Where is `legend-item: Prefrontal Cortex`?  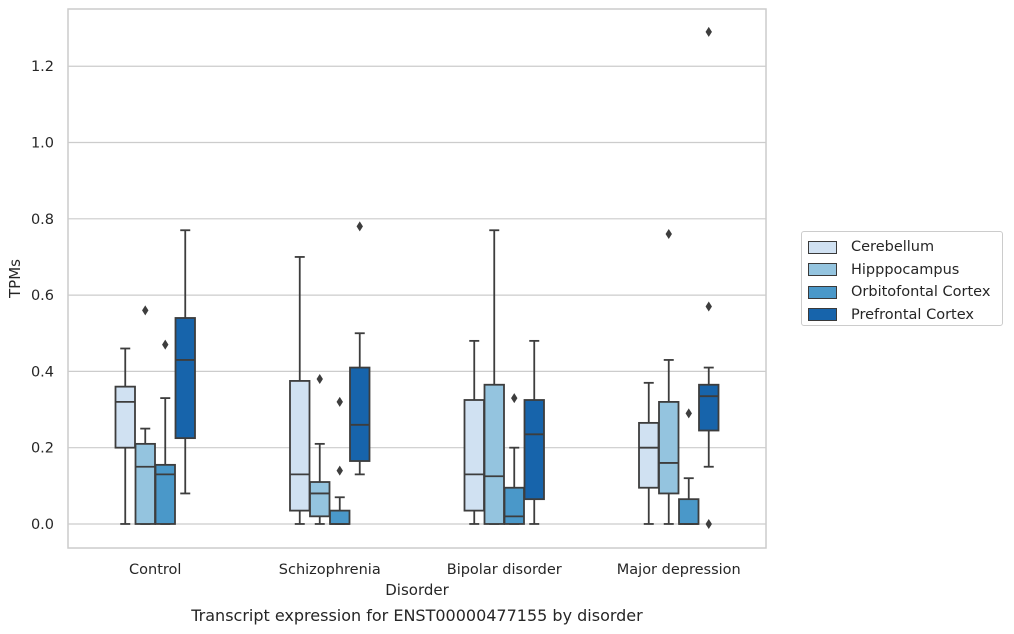
legend-item: Prefrontal Cortex is located at coordinates (905, 315).